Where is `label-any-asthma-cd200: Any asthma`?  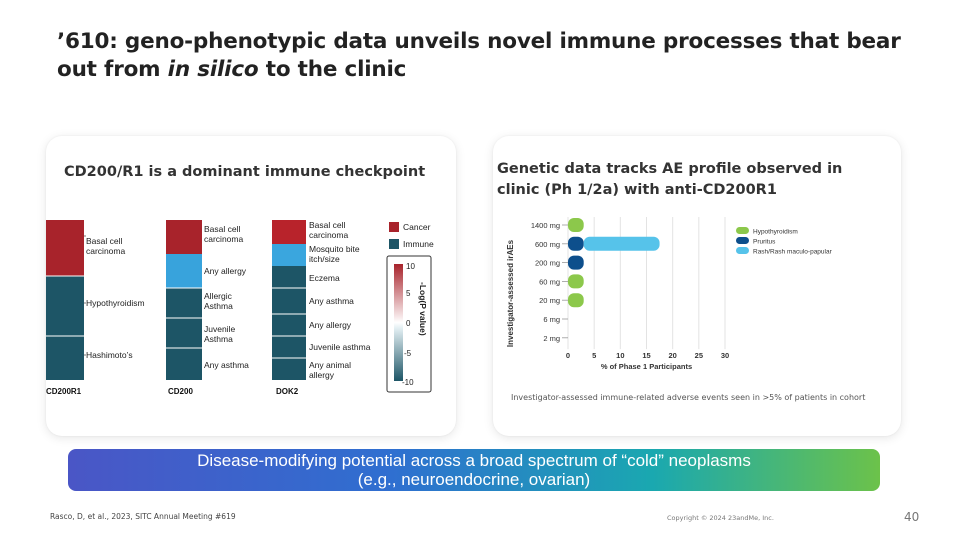 label-any-asthma-cd200: Any asthma is located at coordinates (226, 365).